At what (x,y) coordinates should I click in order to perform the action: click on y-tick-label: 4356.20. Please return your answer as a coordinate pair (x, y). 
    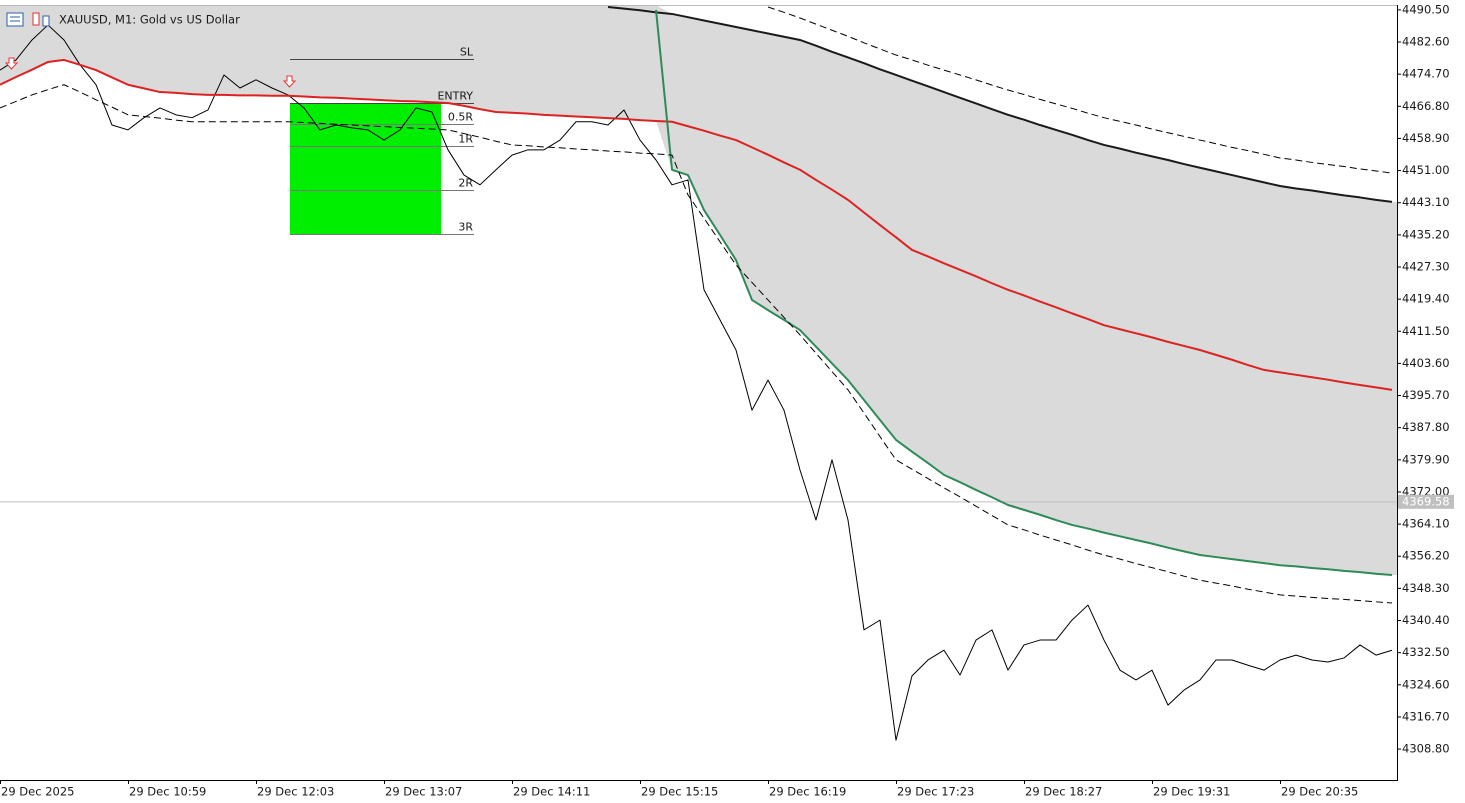
    Looking at the image, I should click on (1426, 556).